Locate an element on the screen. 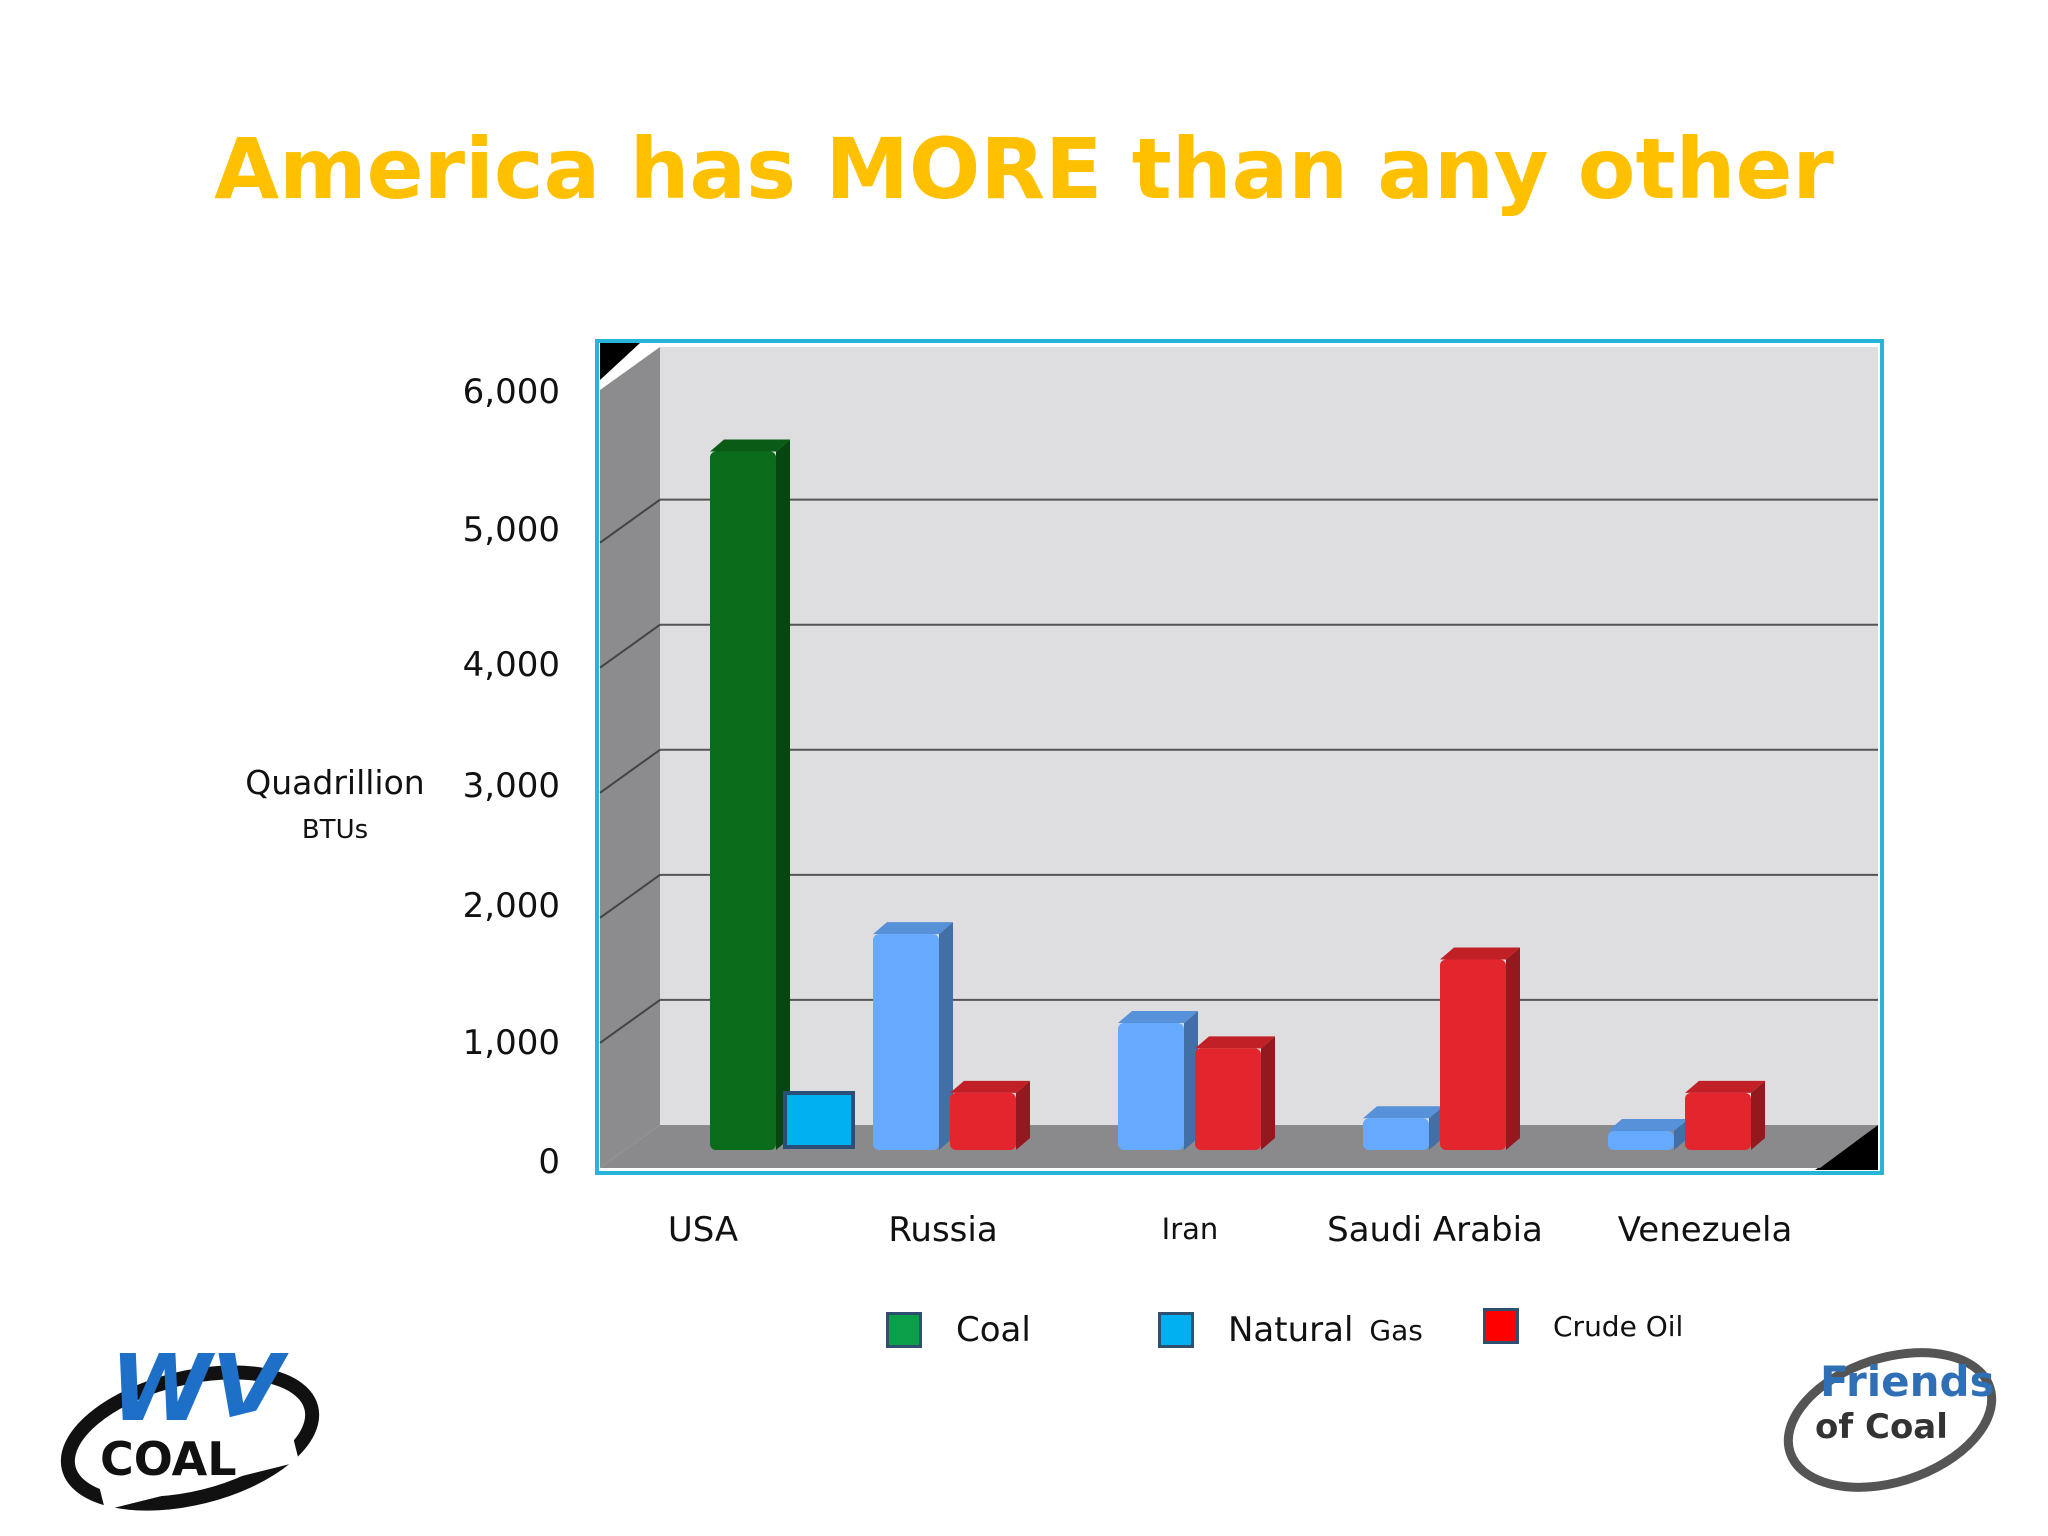  legend-label: Crude Oil is located at coordinates (1618, 1326).